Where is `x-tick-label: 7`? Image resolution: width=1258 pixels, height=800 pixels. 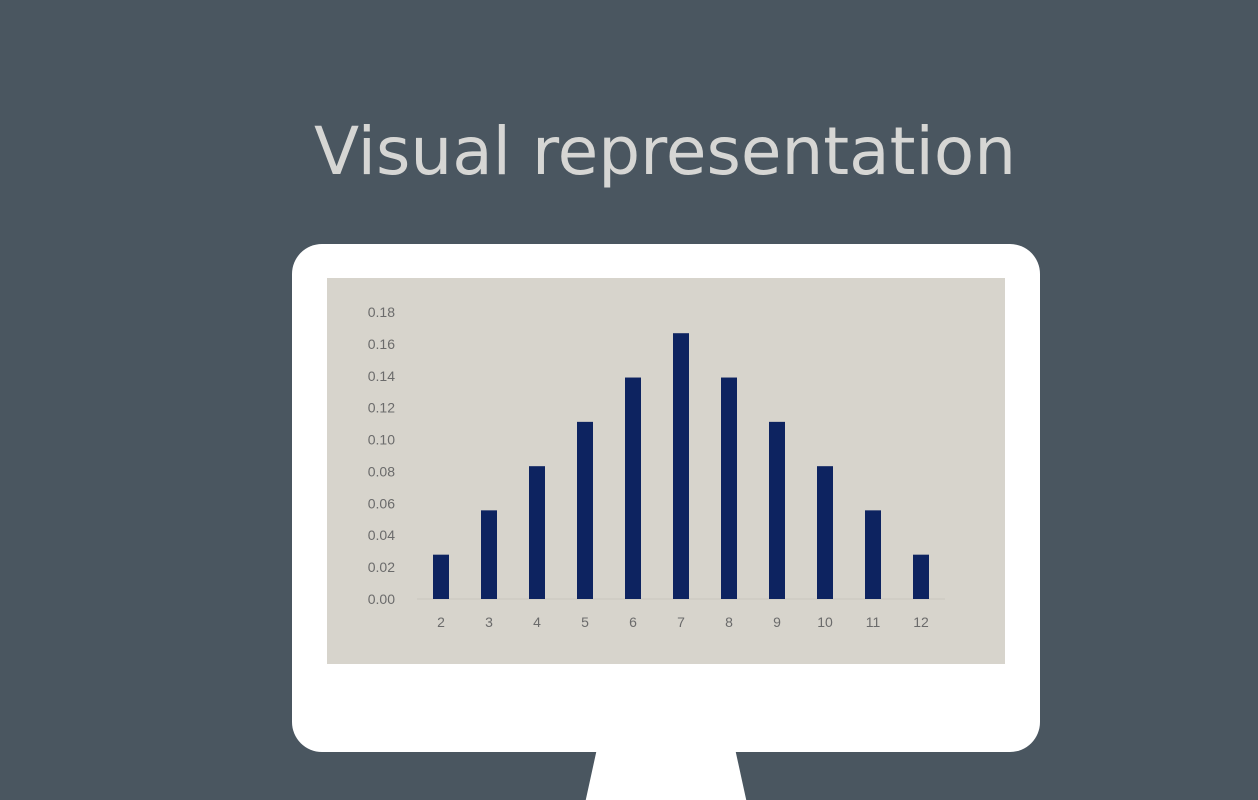
x-tick-label: 7 is located at coordinates (681, 622).